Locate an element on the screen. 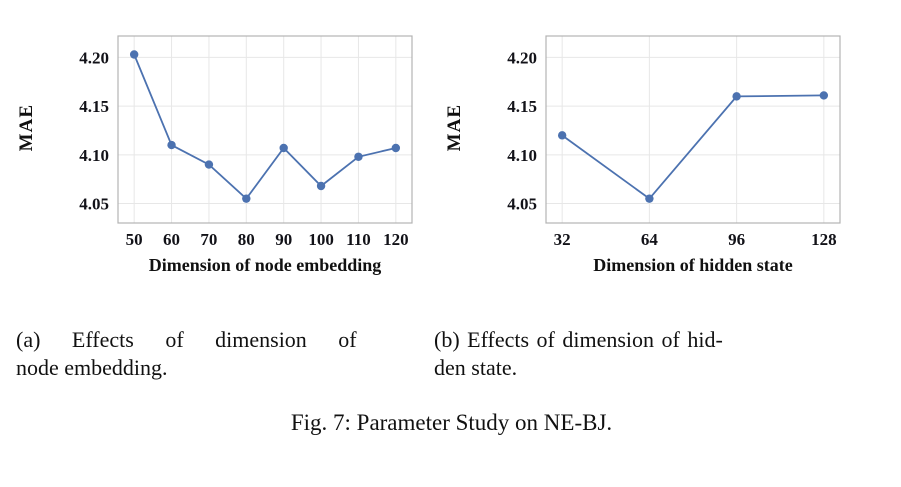 The height and width of the screenshot is (487, 901). x-tick-label: 60 is located at coordinates (171, 239).